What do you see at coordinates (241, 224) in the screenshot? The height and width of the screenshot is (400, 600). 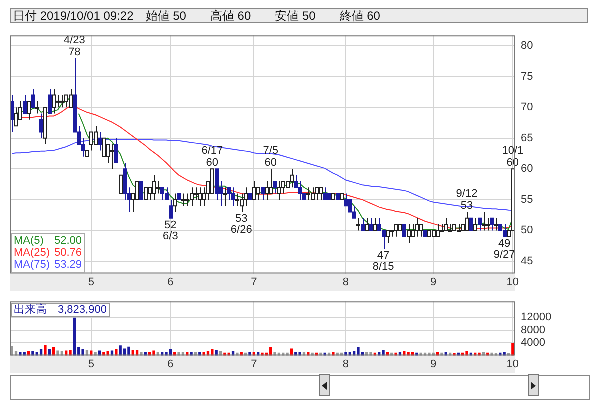 I see `annotation: 53 6/26` at bounding box center [241, 224].